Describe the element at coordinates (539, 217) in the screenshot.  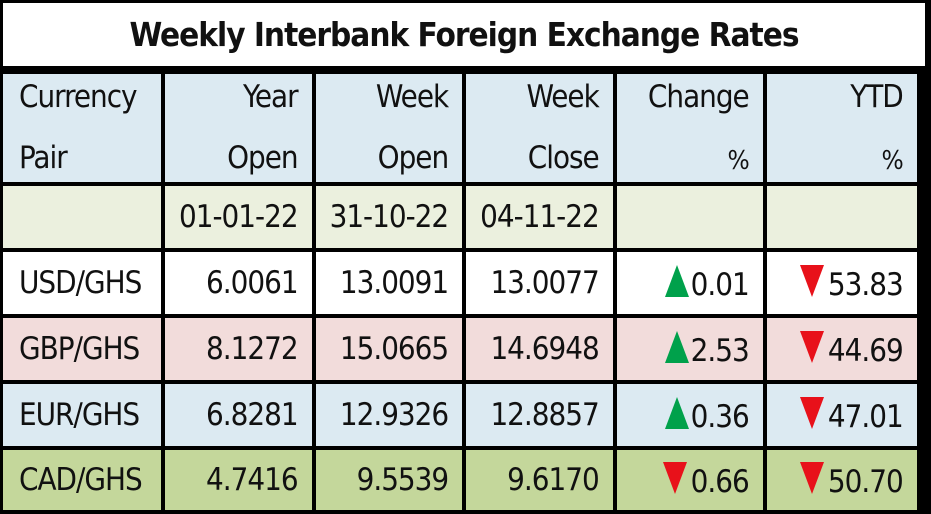
I see `date-week-close: 04-11-22` at that location.